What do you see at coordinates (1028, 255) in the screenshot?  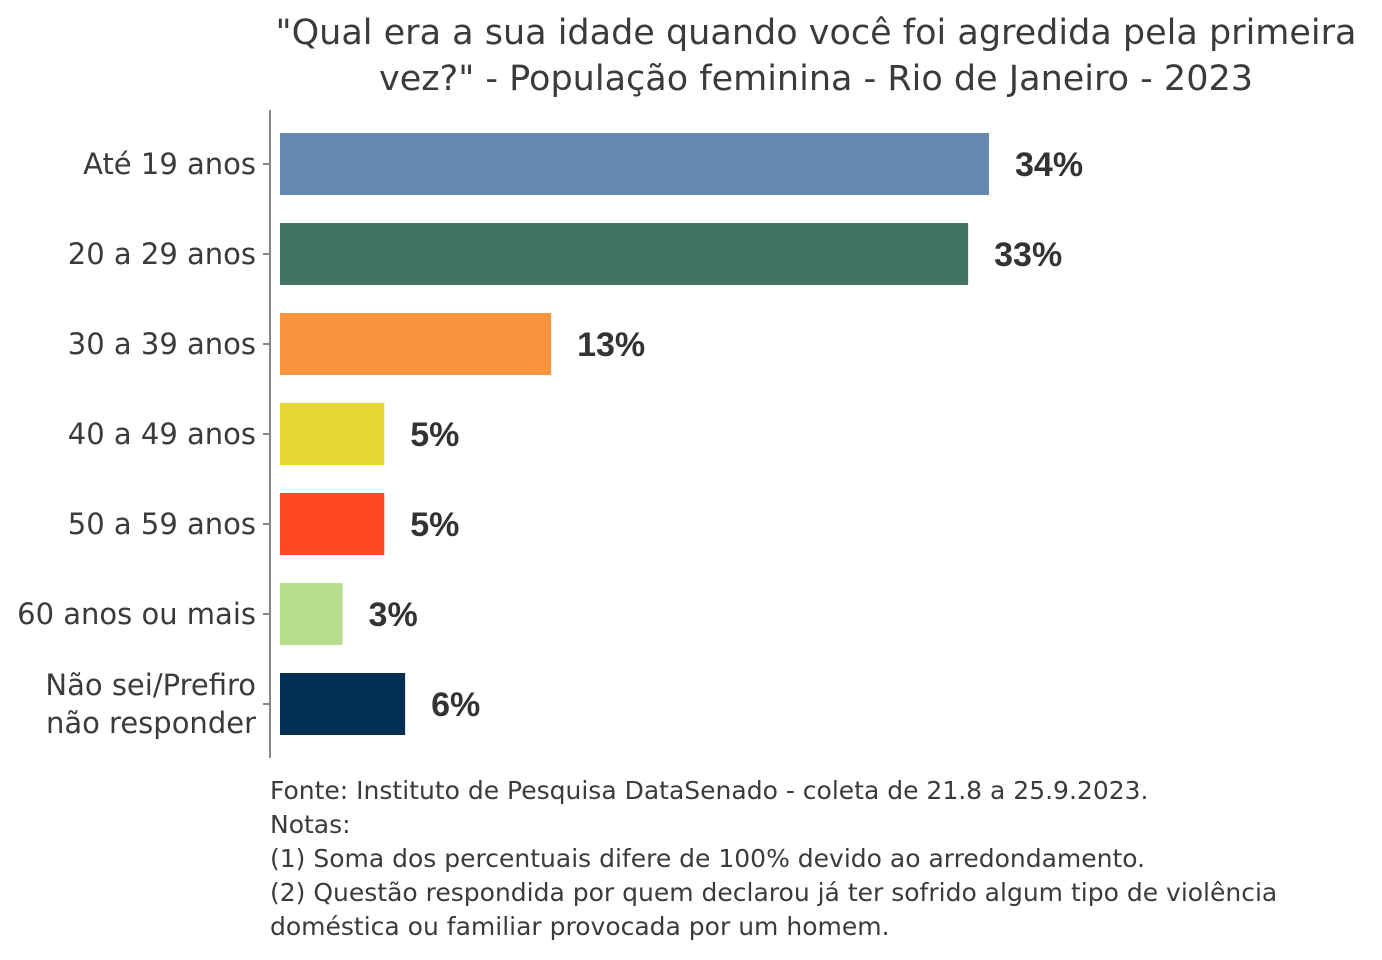 I see `value-label: 33%` at bounding box center [1028, 255].